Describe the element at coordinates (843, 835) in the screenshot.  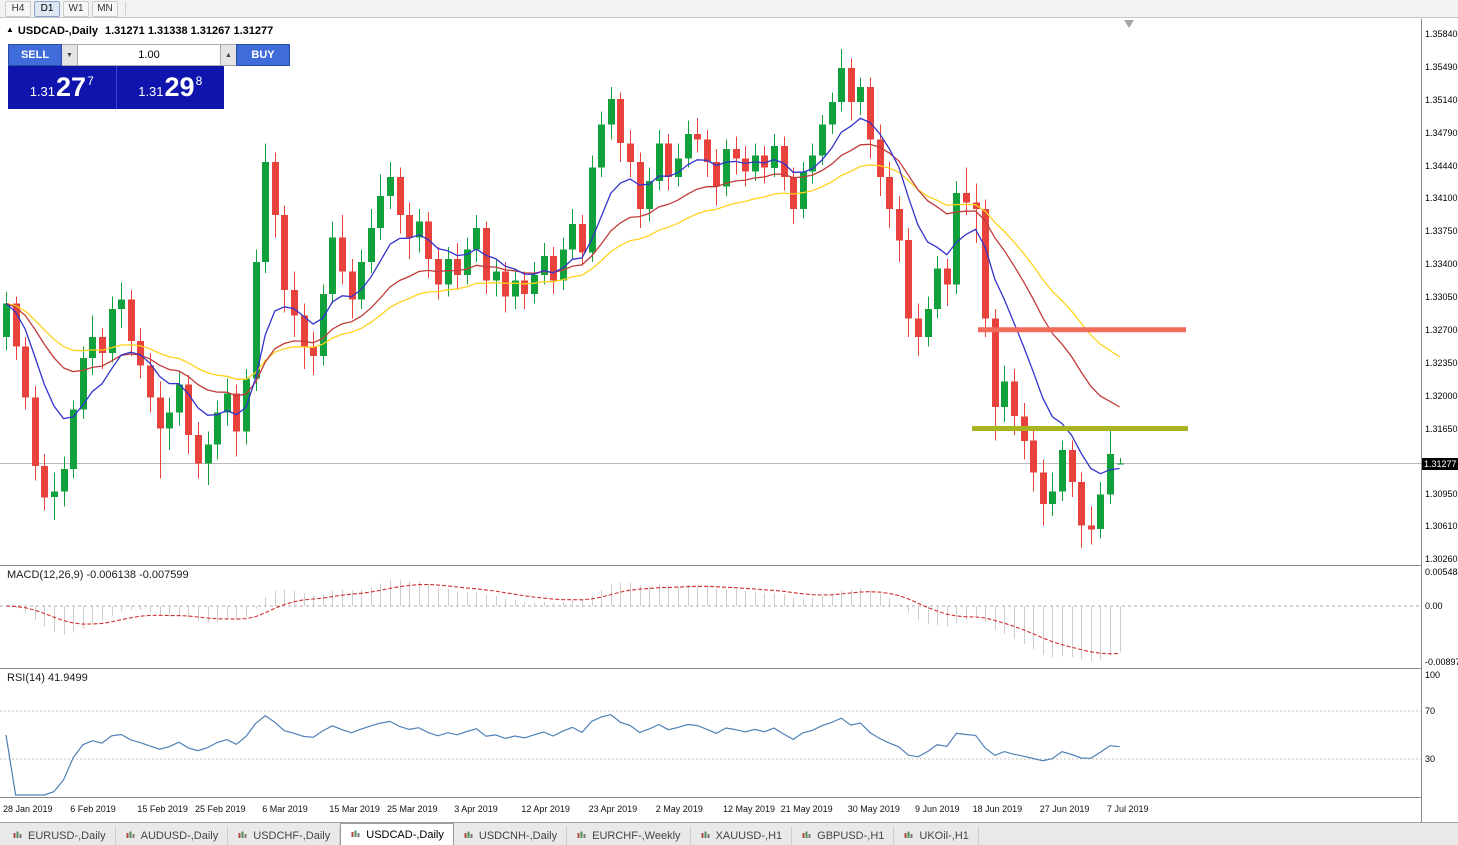
I see `chart-tab-gbpusd-h1: GBPUSD-,H1` at that location.